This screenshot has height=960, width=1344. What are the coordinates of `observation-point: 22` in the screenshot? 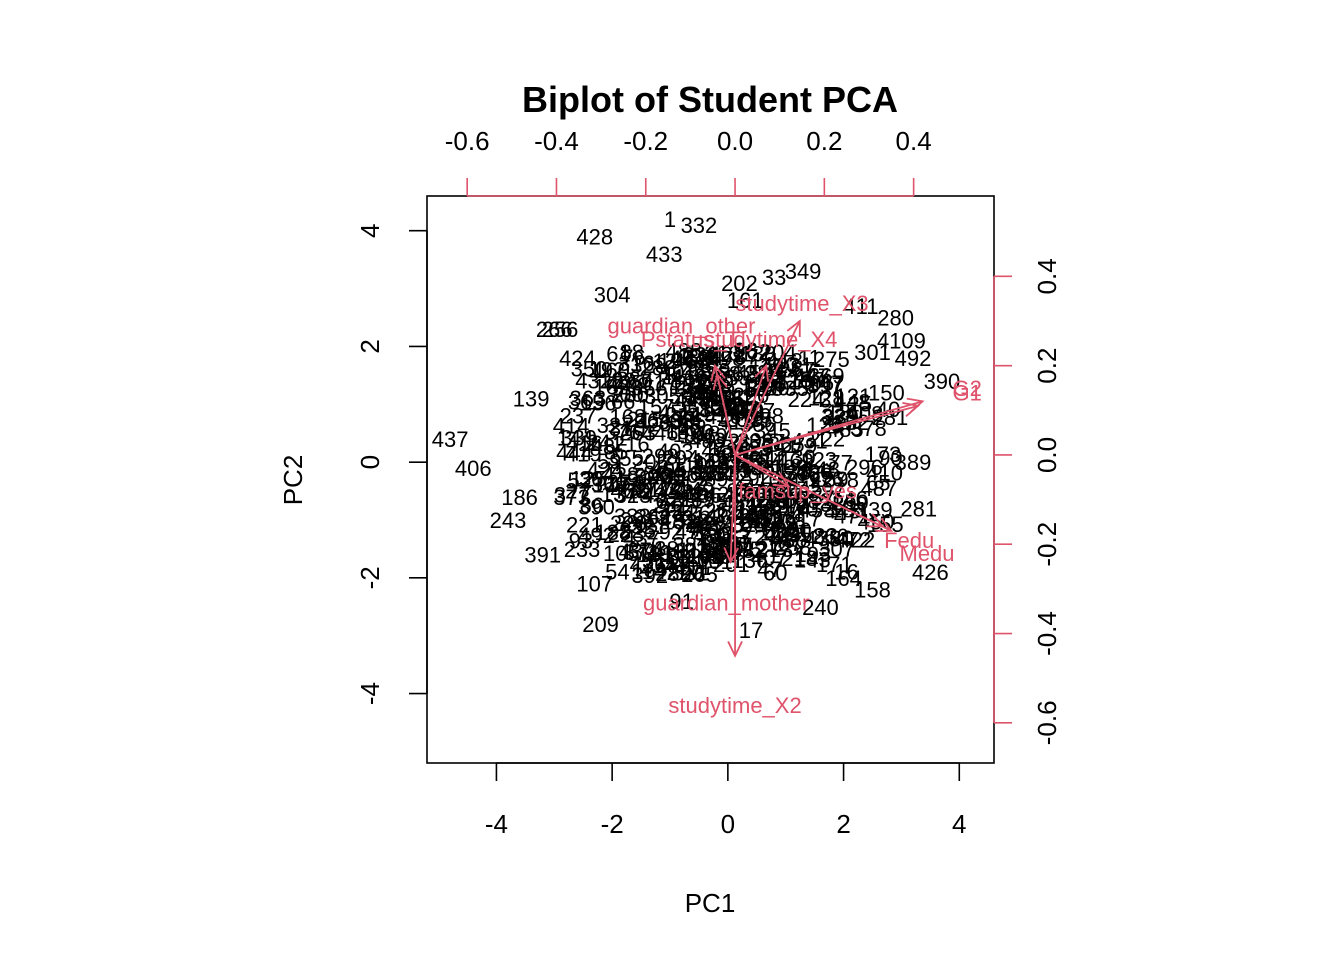 It's located at (671, 508).